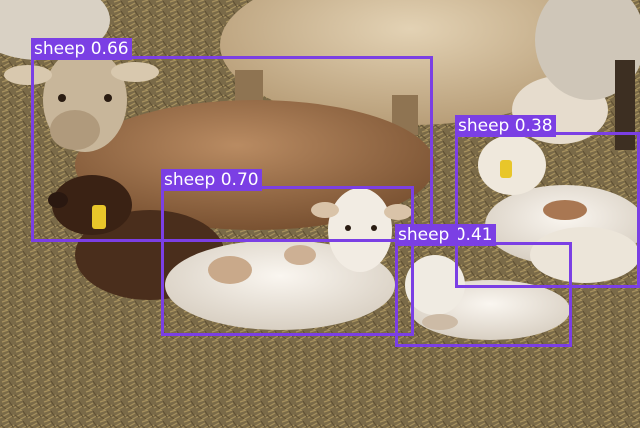 This screenshot has width=640, height=428. Describe the element at coordinates (81, 49) in the screenshot. I see `detection-label-sheep-066: sheep 0.66` at that location.